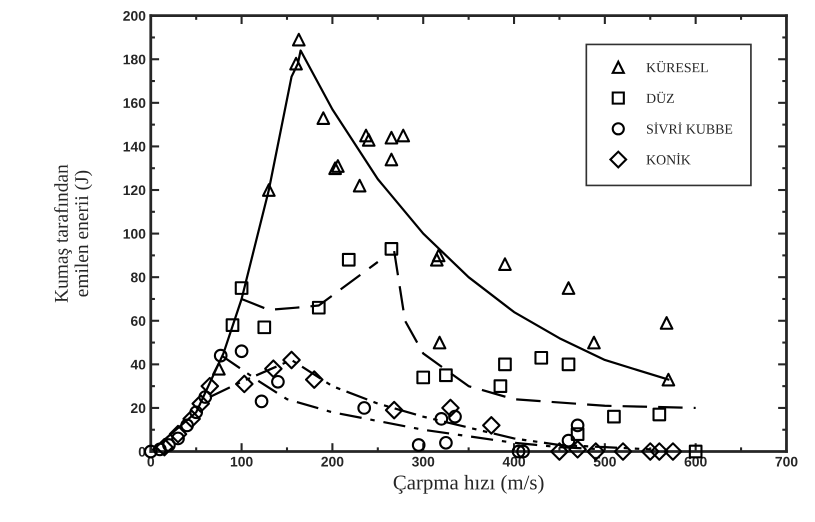  Describe the element at coordinates (138, 321) in the screenshot. I see `y-tick-label: 60` at that location.